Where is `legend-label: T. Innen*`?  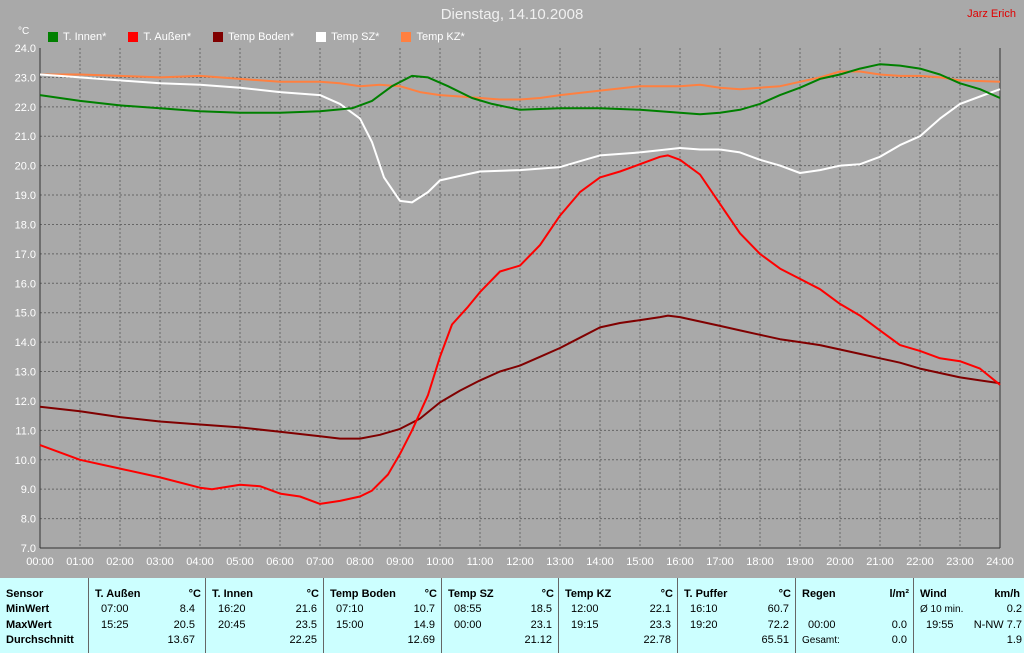
legend-label: T. Innen* is located at coordinates (85, 37).